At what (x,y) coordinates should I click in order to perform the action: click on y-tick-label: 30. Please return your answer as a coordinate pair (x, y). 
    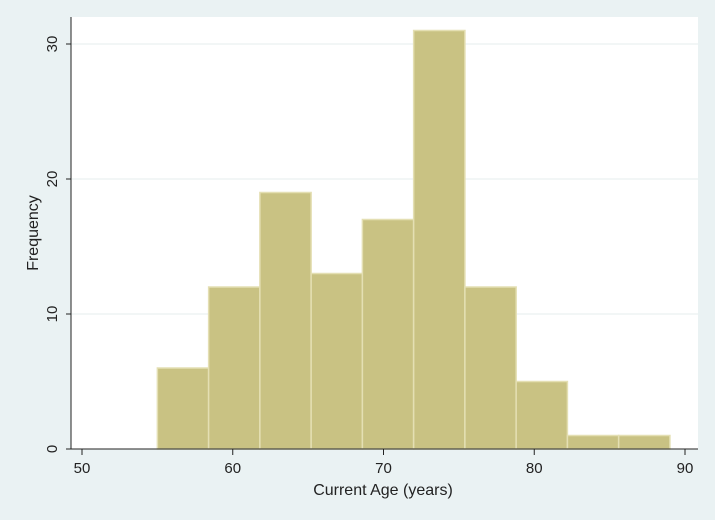
    Looking at the image, I should click on (52, 44).